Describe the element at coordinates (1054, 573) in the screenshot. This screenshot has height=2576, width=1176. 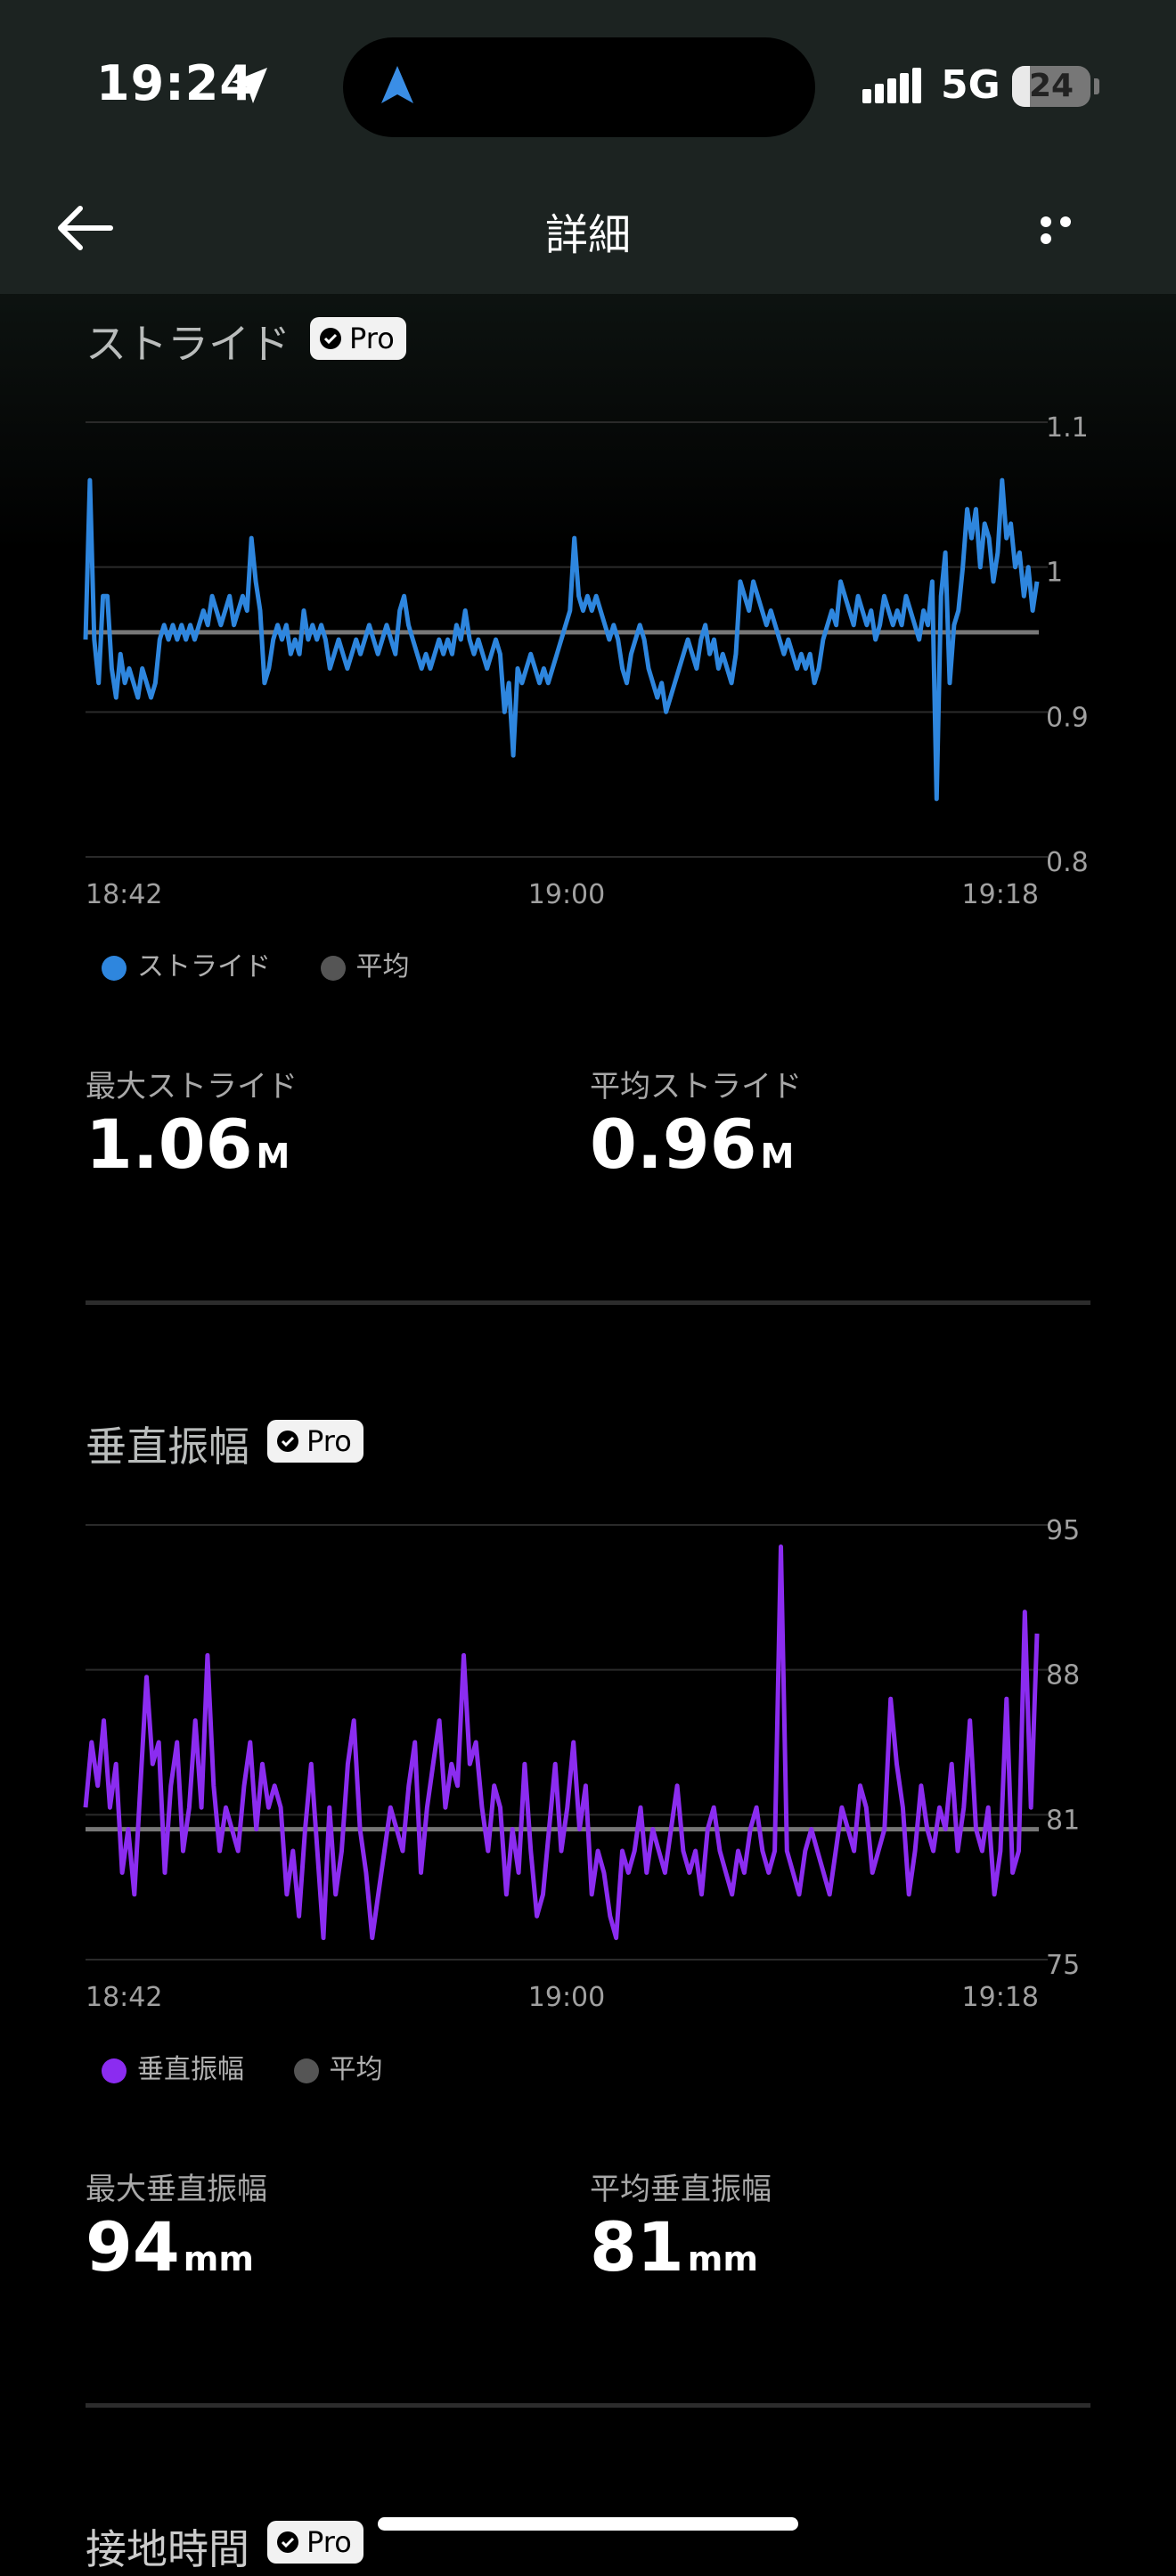
I see `y-tick-label: 1` at that location.